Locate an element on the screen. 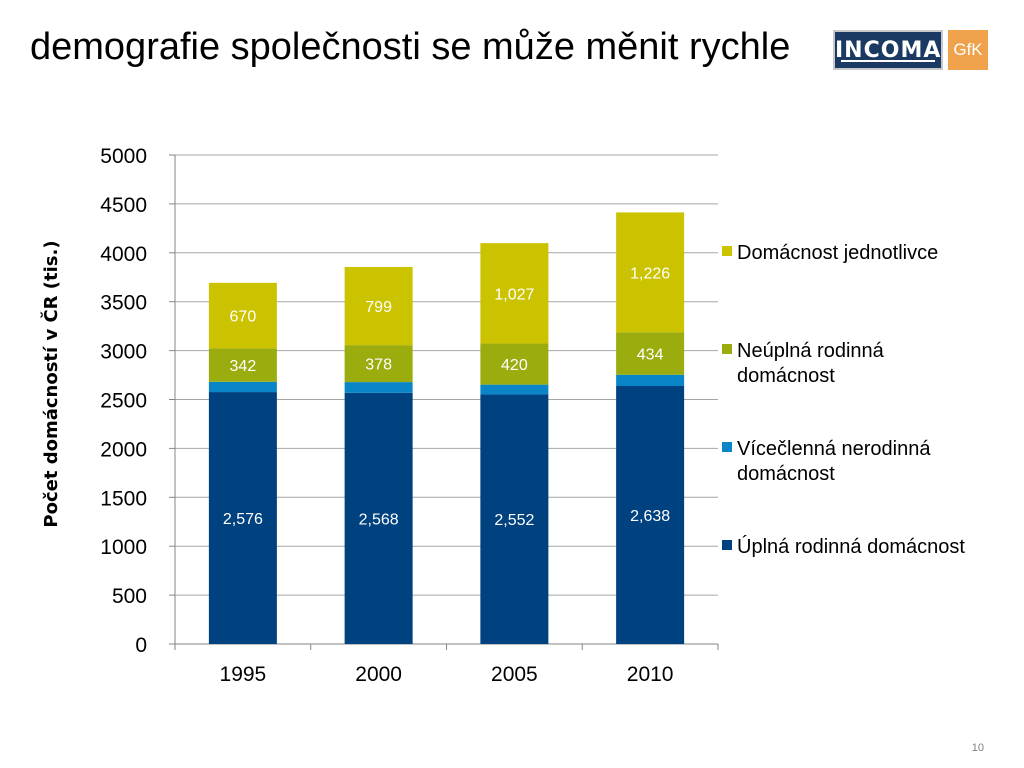 This screenshot has width=1024, height=768. y-tick-label: 2000 is located at coordinates (123, 449).